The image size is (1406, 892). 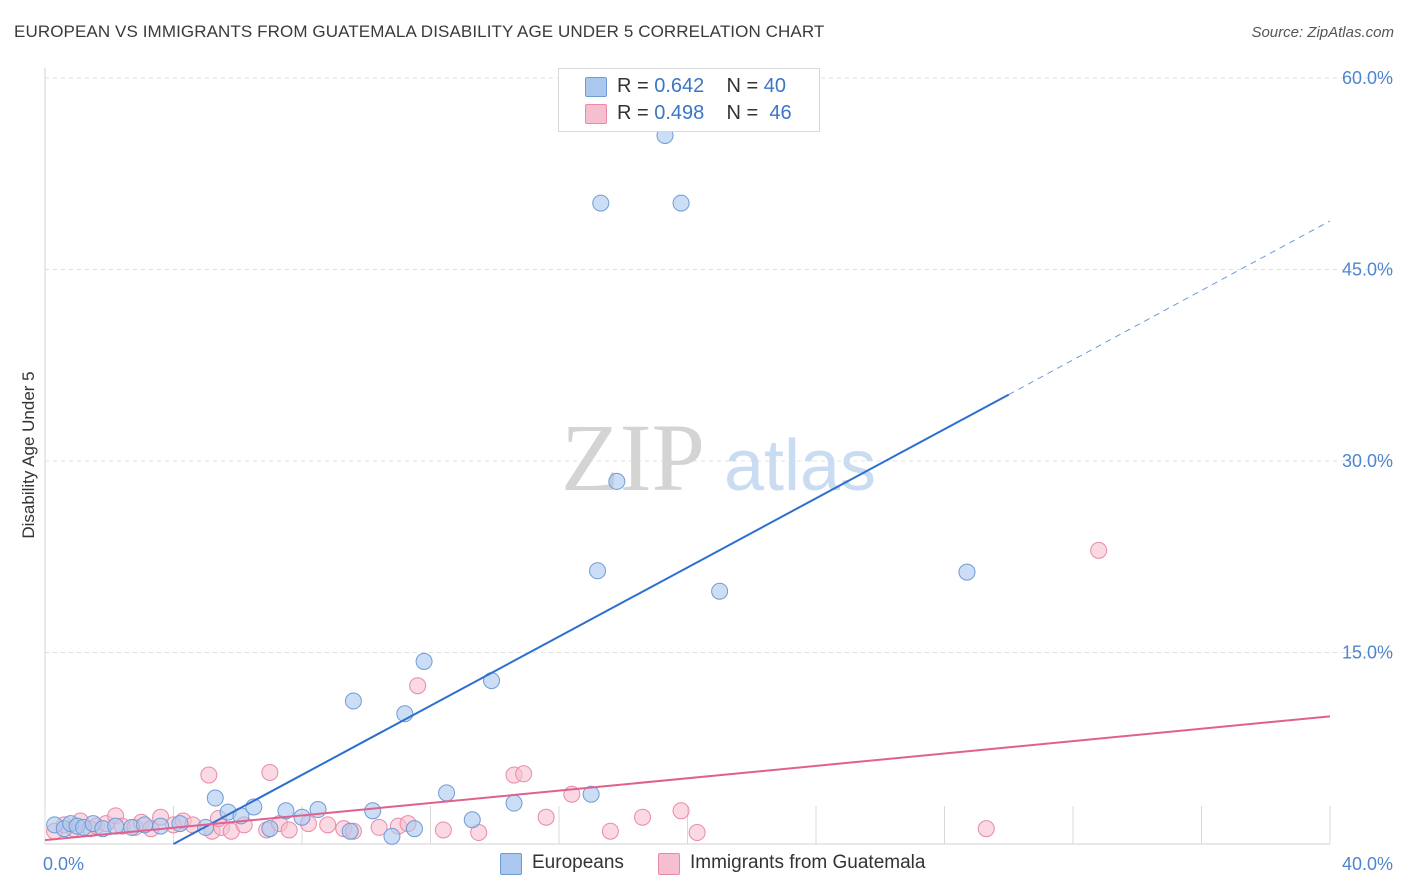 I want to click on bottom-legend-swatch-pink, so click(x=669, y=864).